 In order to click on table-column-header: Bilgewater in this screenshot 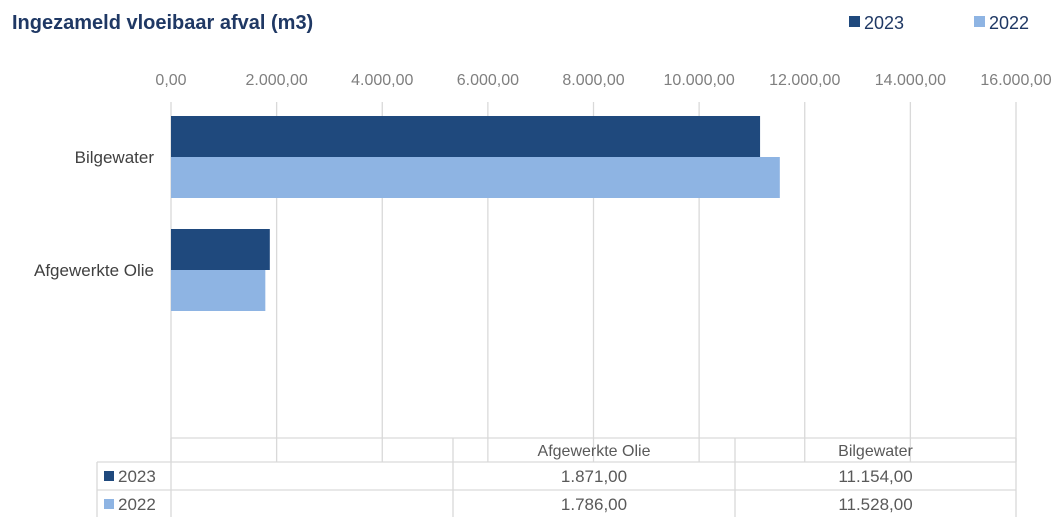, I will do `click(875, 451)`.